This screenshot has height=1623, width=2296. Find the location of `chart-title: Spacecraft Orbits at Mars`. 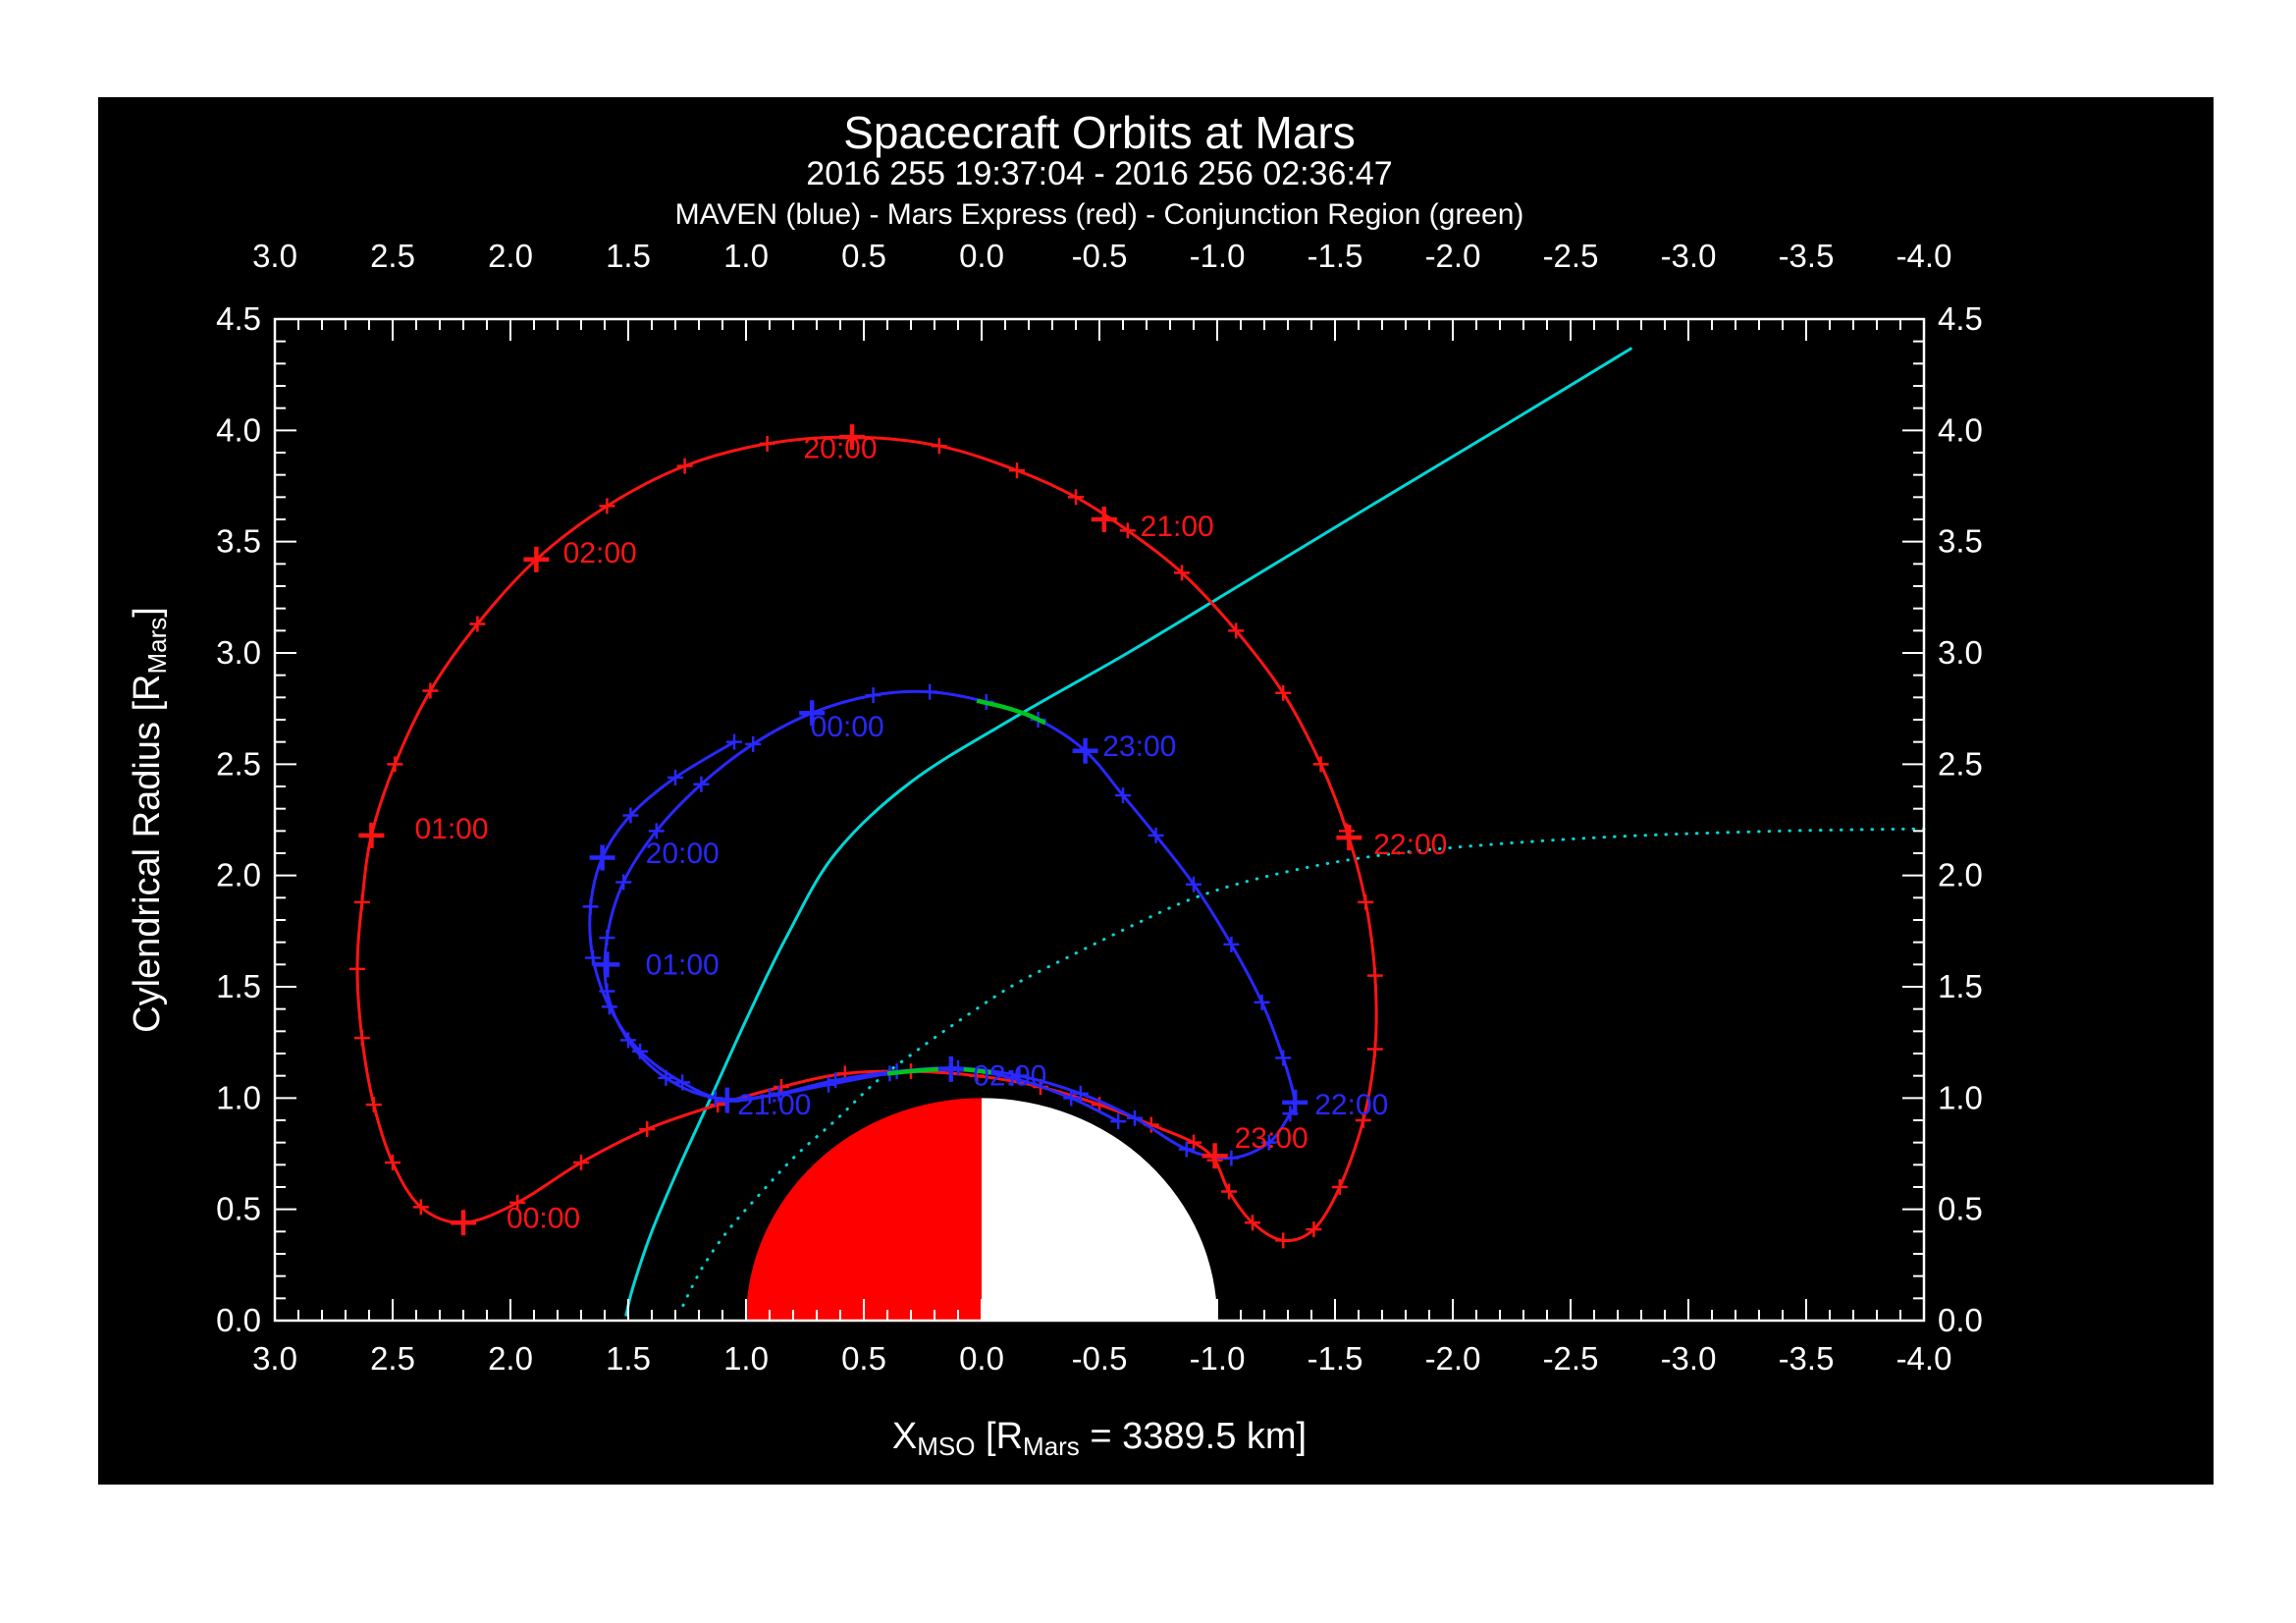

chart-title: Spacecraft Orbits at Mars is located at coordinates (1099, 132).